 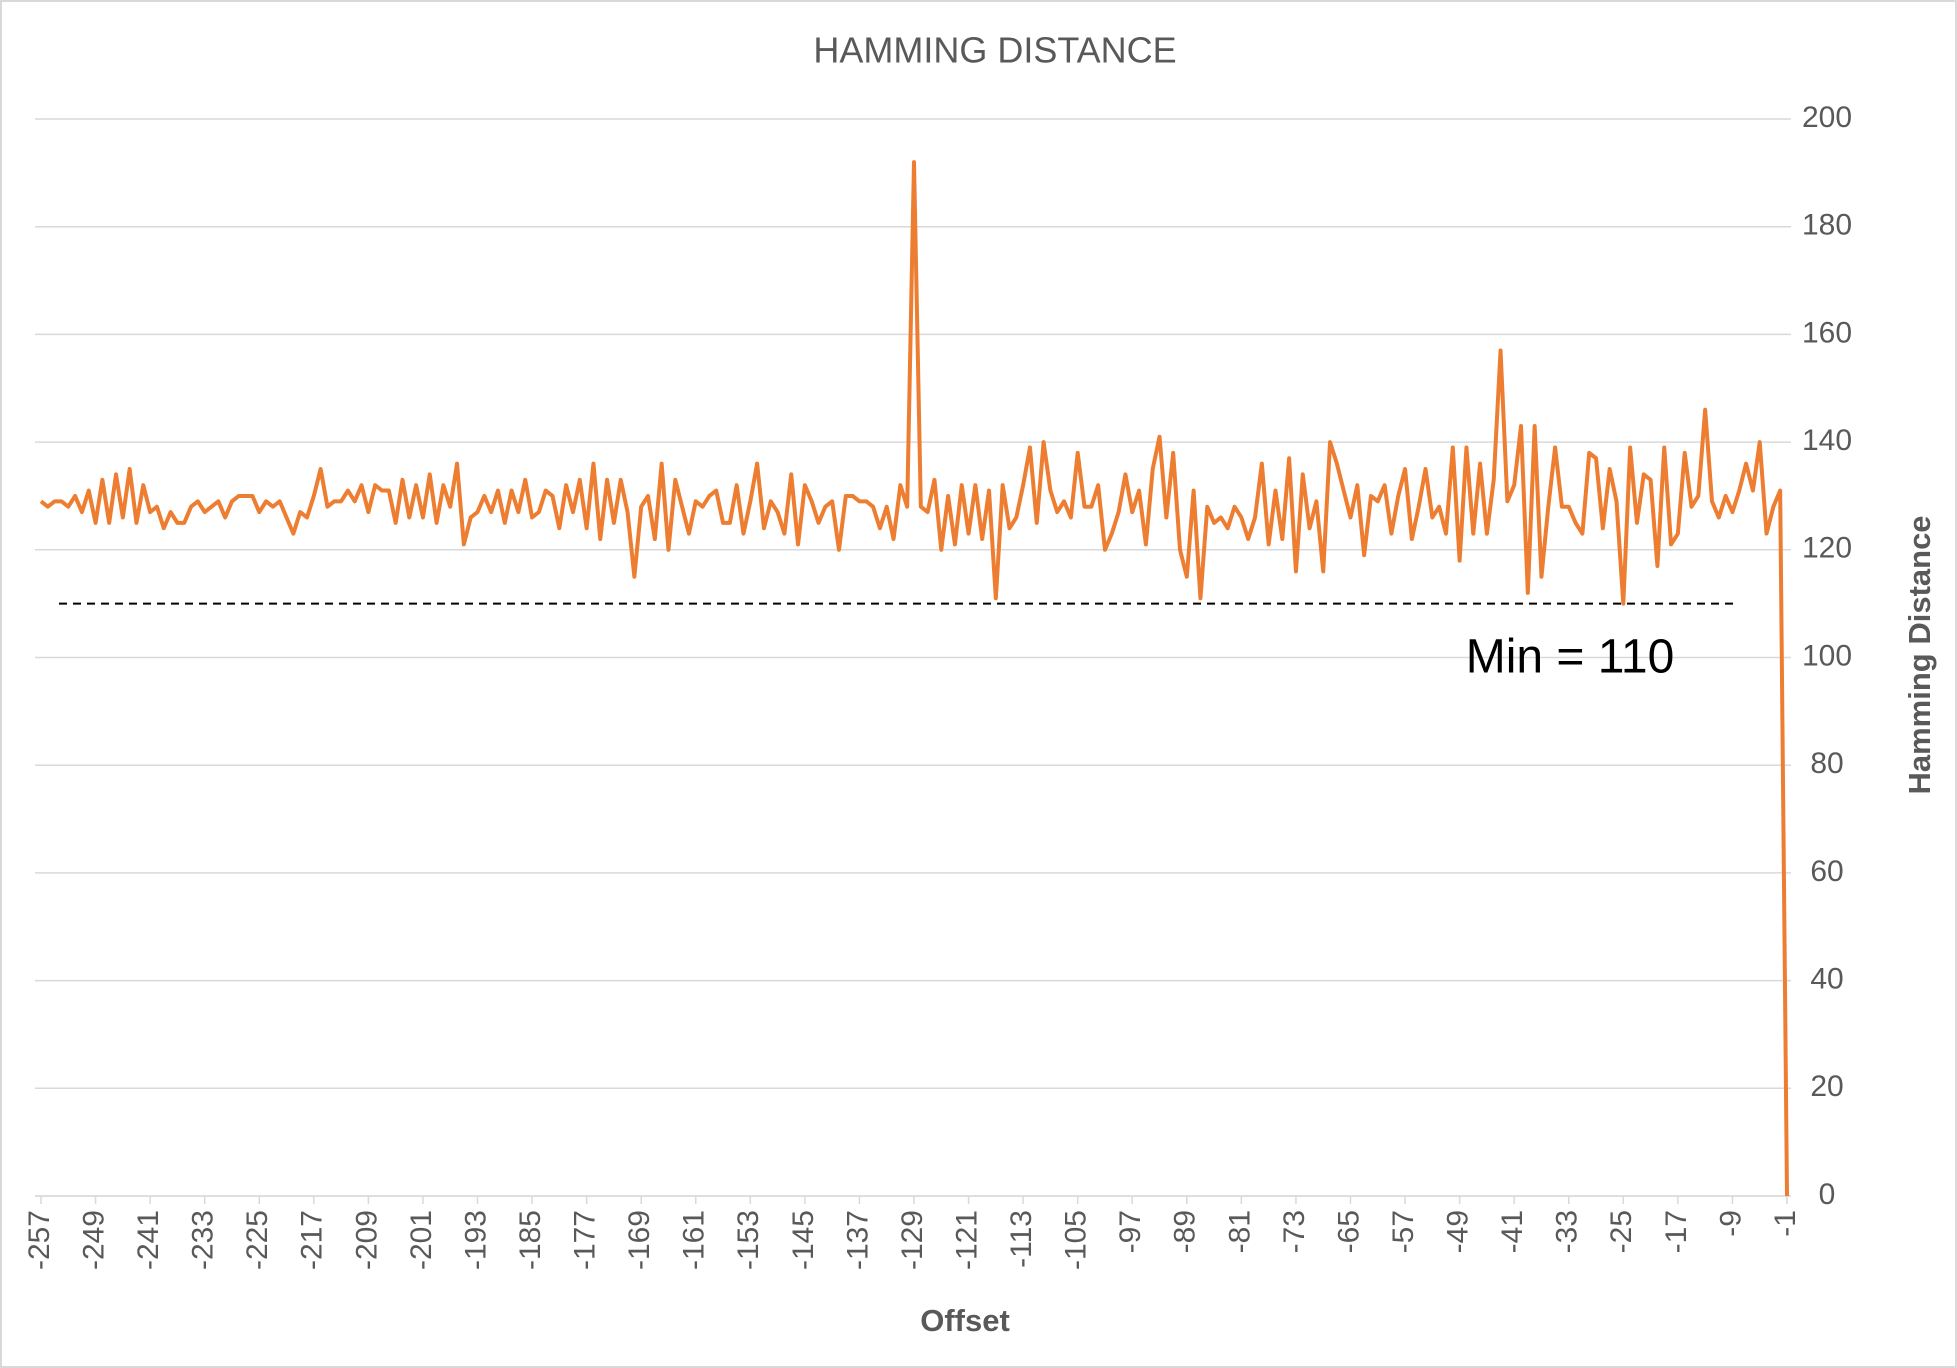 What do you see at coordinates (694, 1240) in the screenshot?
I see `x-tick-label: -161` at bounding box center [694, 1240].